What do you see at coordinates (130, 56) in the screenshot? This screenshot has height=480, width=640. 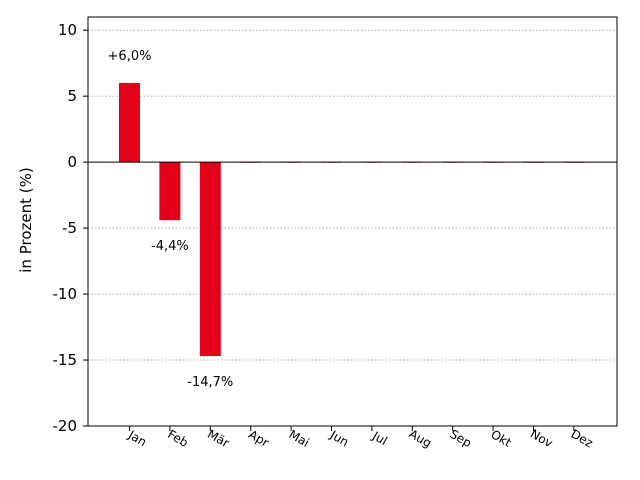 I see `data-label: +6,0%` at bounding box center [130, 56].